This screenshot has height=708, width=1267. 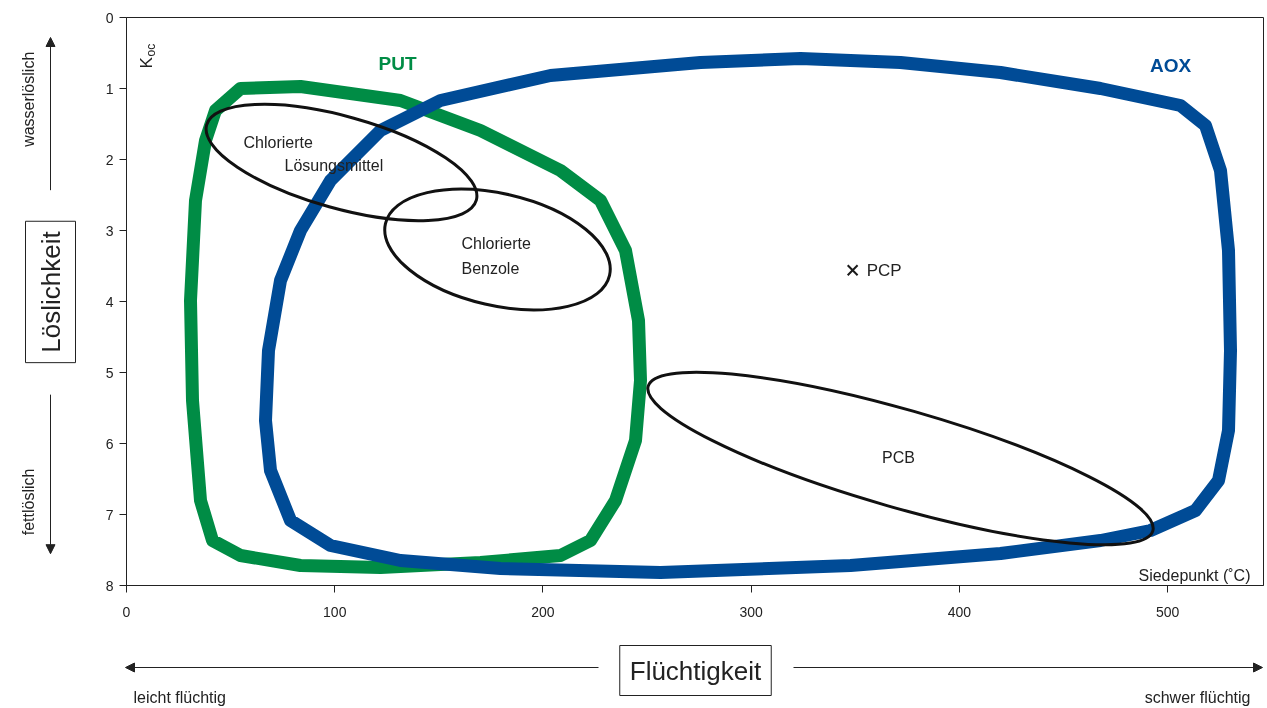 I want to click on y-tick-label: 8, so click(x=109, y=585).